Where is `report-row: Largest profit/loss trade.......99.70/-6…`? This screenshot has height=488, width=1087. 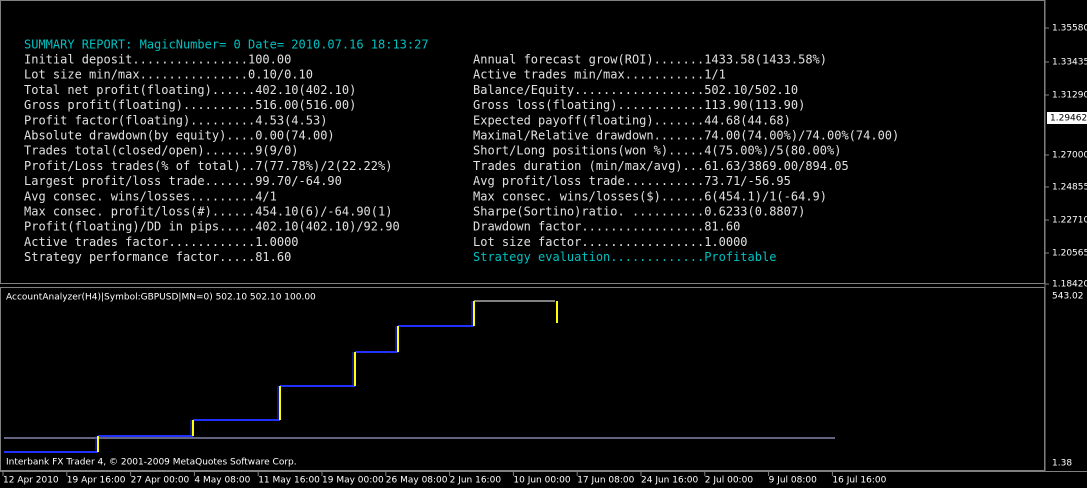
report-row: Largest profit/loss trade.......99.70/-6… is located at coordinates (183, 181).